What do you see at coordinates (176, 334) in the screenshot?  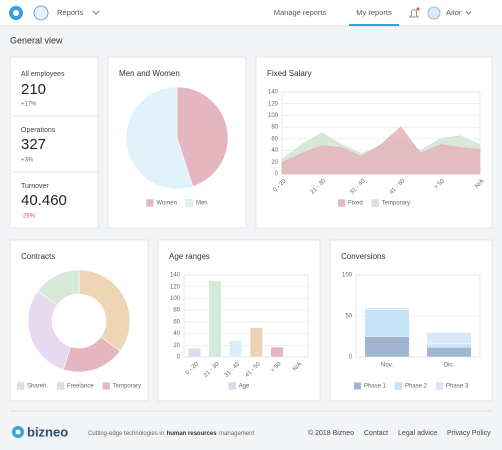 I see `y-tick-label: 40` at bounding box center [176, 334].